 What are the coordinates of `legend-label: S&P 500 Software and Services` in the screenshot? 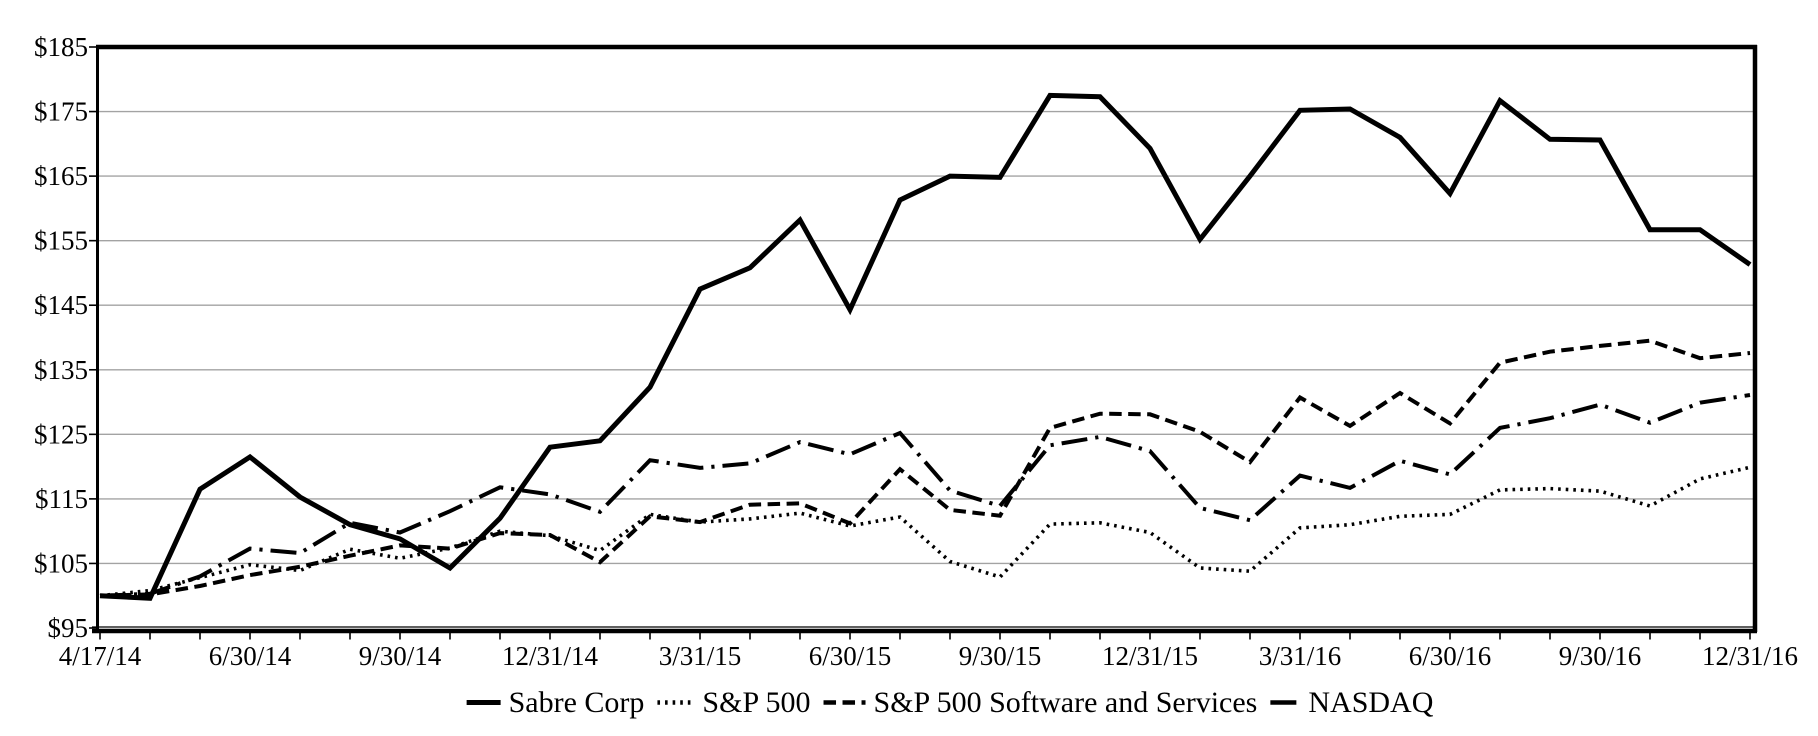 It's located at (1066, 702).